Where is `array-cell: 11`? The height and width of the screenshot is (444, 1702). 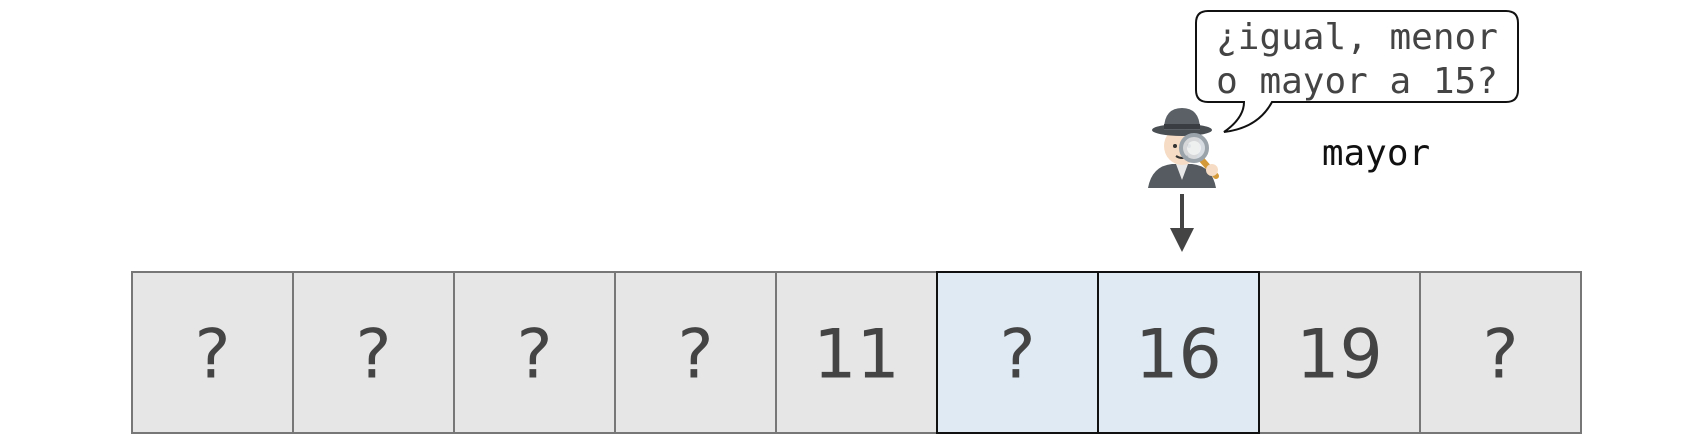 array-cell: 11 is located at coordinates (856, 352).